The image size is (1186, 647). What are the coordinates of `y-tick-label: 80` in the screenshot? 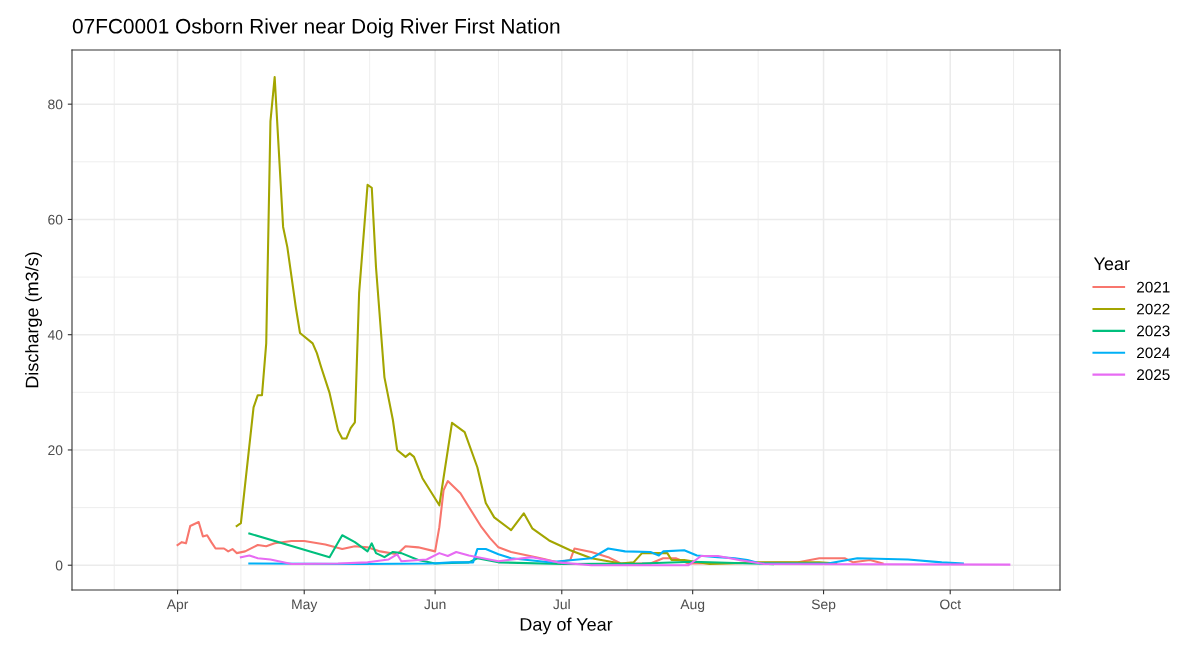 It's located at (55, 104).